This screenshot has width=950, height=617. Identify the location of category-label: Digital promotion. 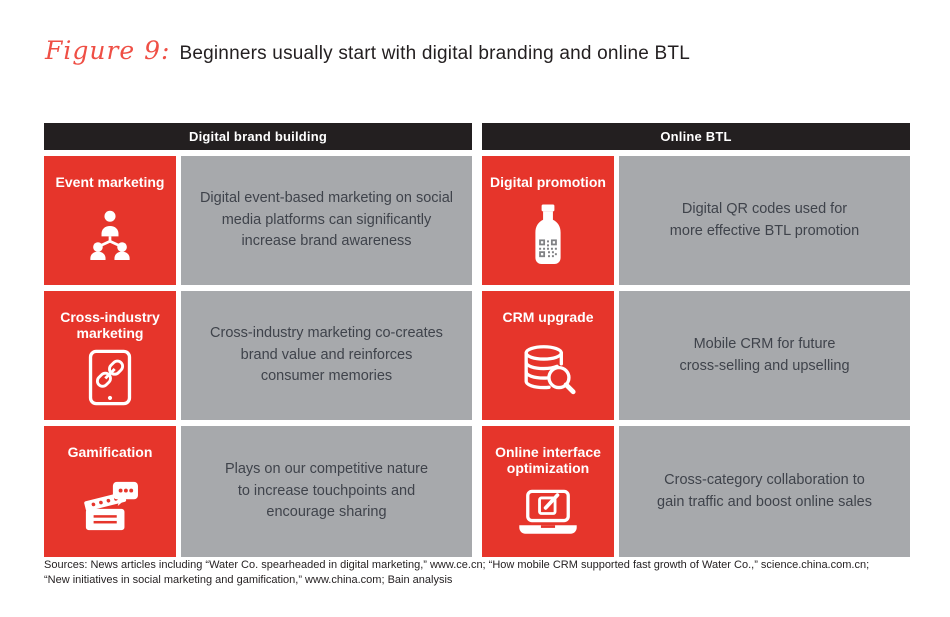
(548, 182).